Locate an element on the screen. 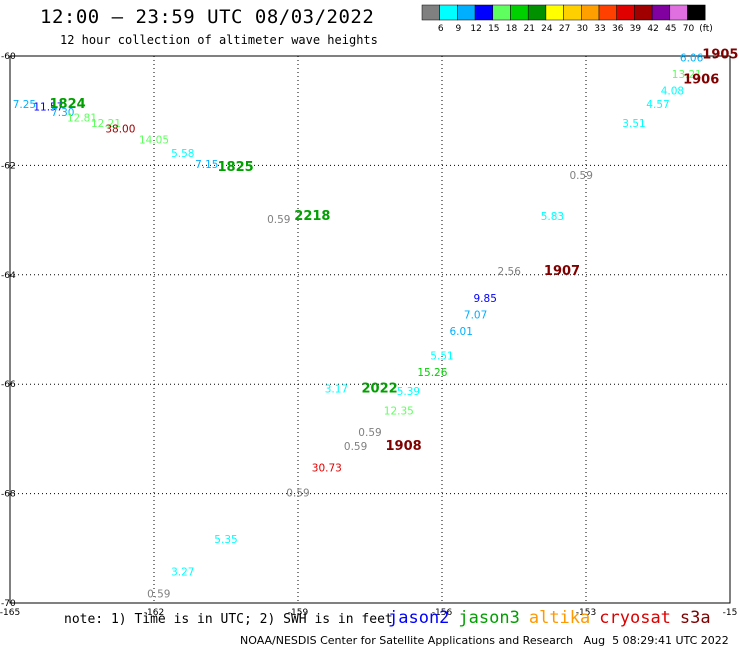 The image size is (740, 650). satellite-legend-item: jason3 is located at coordinates (489, 618).